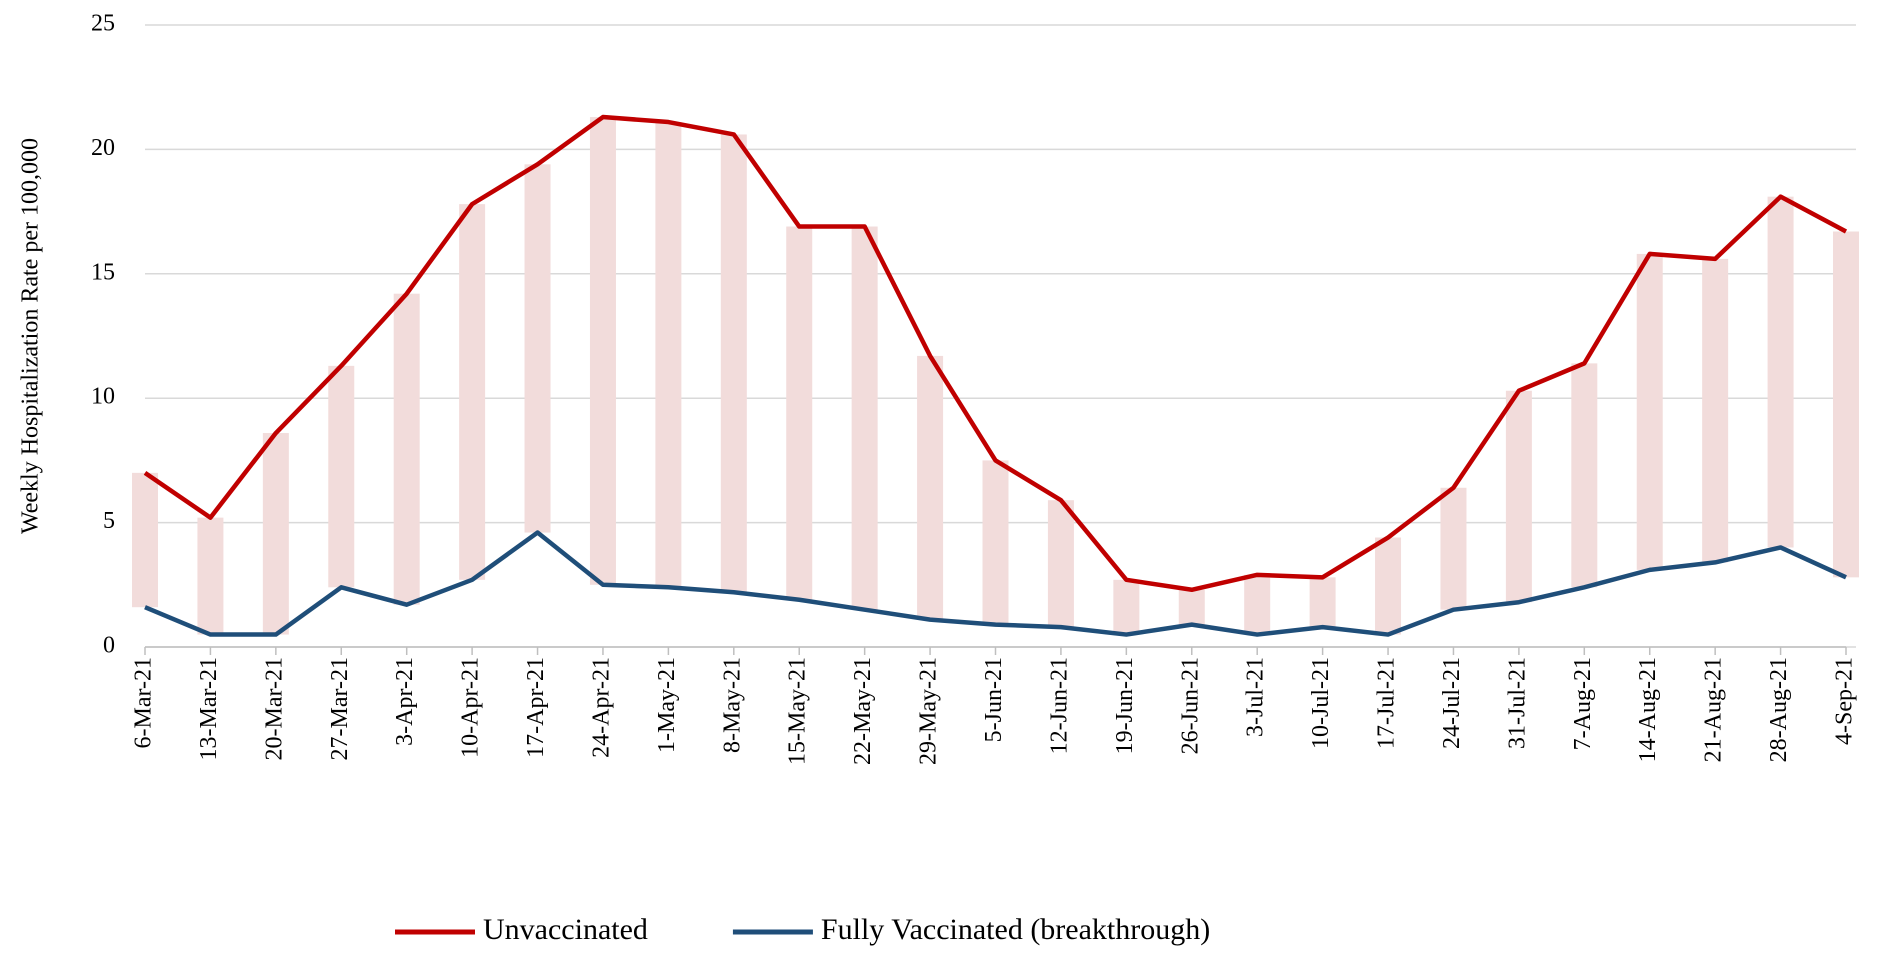 The width and height of the screenshot is (1878, 955). Describe the element at coordinates (667, 705) in the screenshot. I see `x-tick-label: 1-May-21` at that location.